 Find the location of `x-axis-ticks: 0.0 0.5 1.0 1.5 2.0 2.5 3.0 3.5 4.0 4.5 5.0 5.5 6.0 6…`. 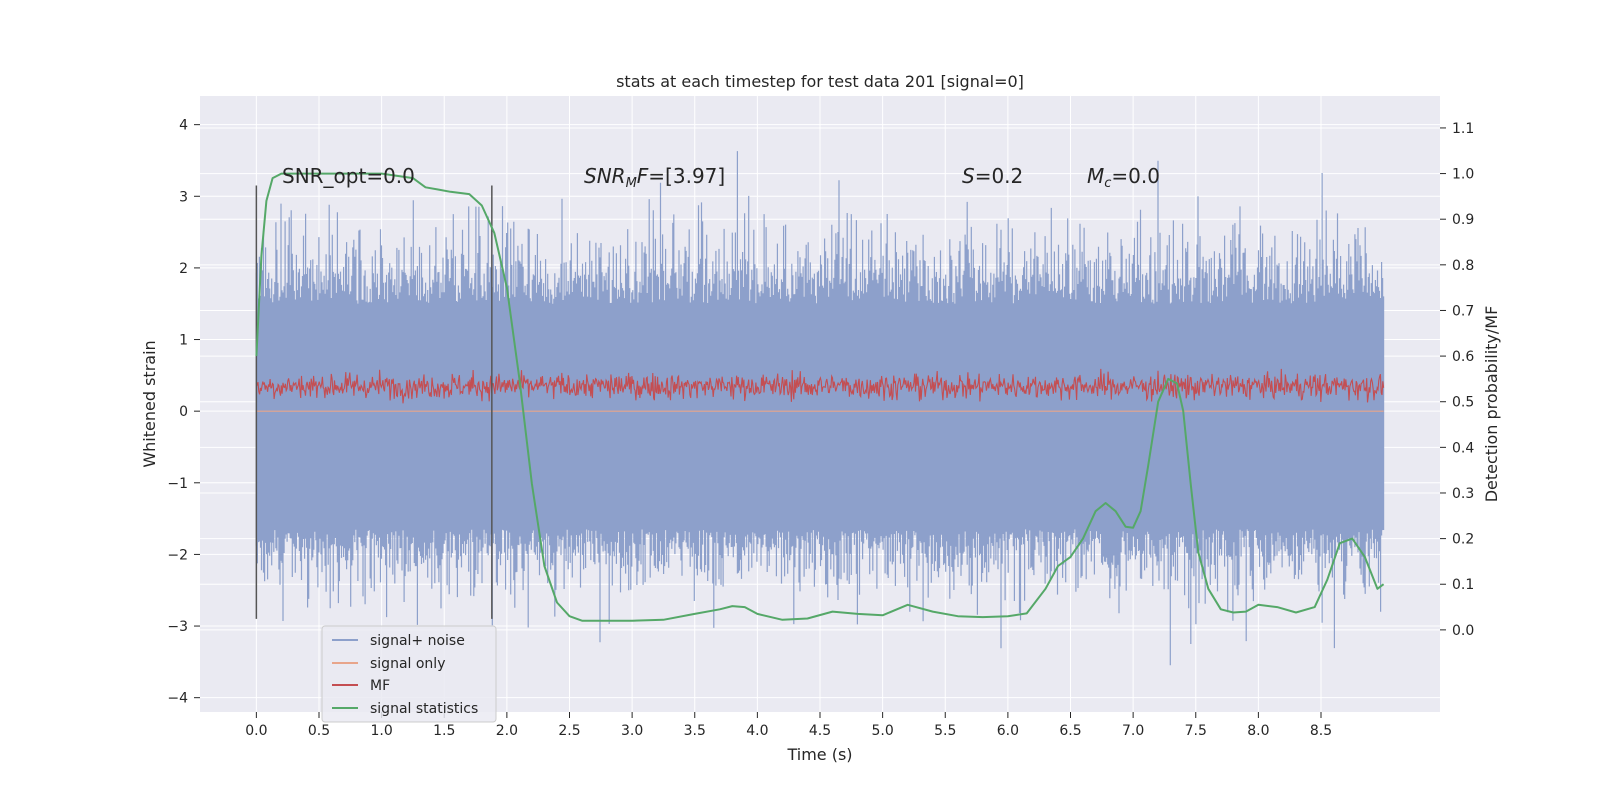

x-axis-ticks: 0.0 0.5 1.0 1.5 2.0 2.5 3.0 3.5 4.0 4.5 5.0 5.5 6.0 6… is located at coordinates (788, 725).